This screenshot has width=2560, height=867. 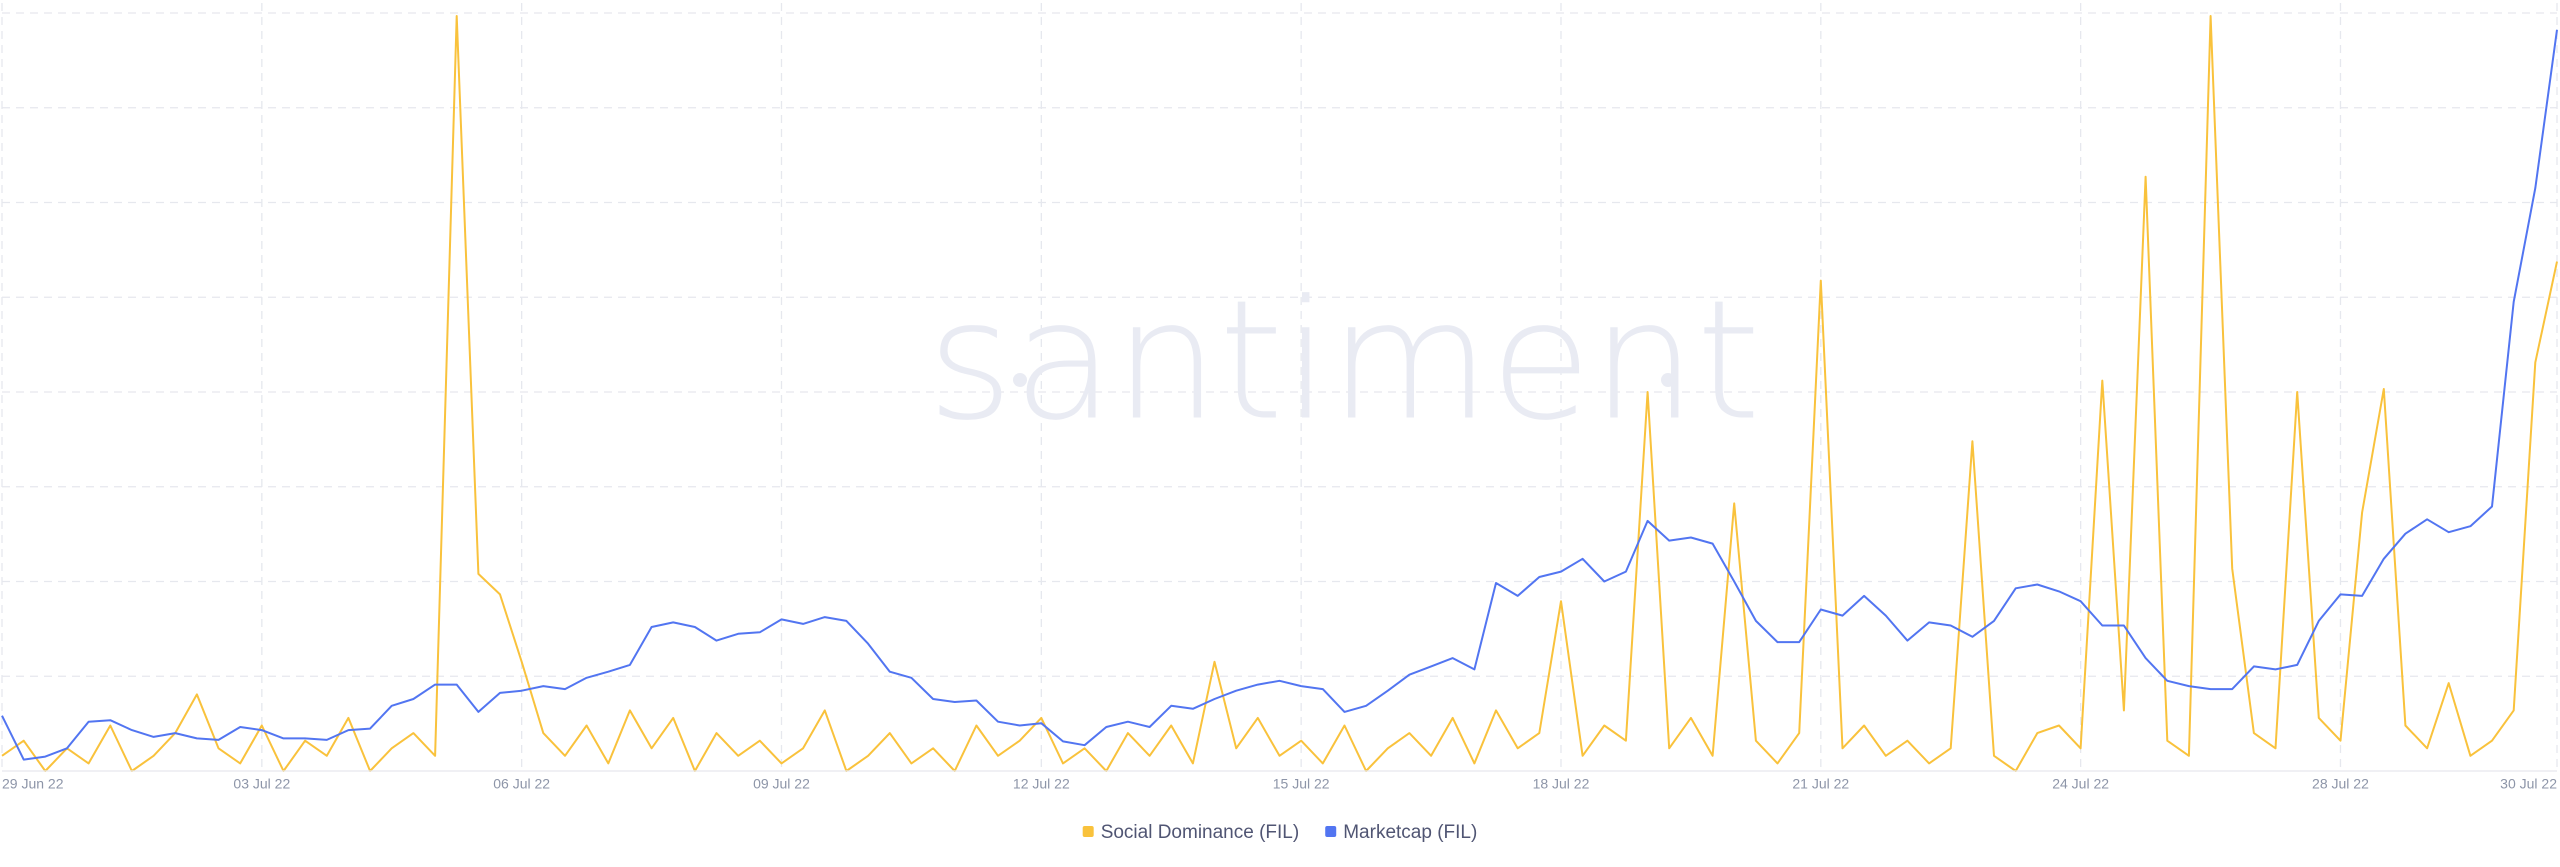 I want to click on watermark-text: santiment, so click(x=1344, y=361).